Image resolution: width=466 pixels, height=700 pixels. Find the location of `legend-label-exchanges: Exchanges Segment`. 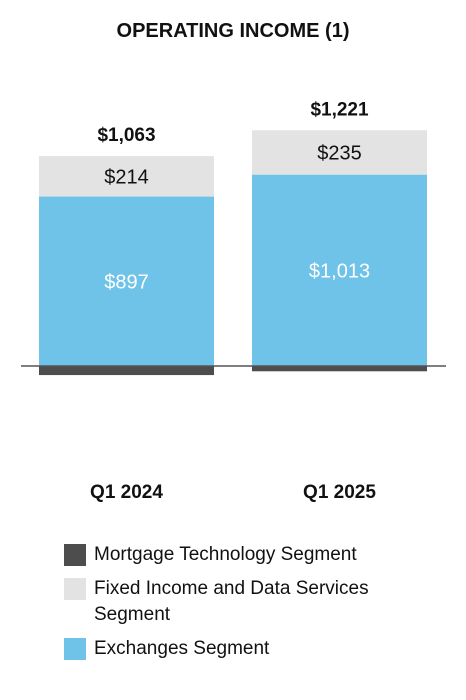

legend-label-exchanges: Exchanges Segment is located at coordinates (182, 648).